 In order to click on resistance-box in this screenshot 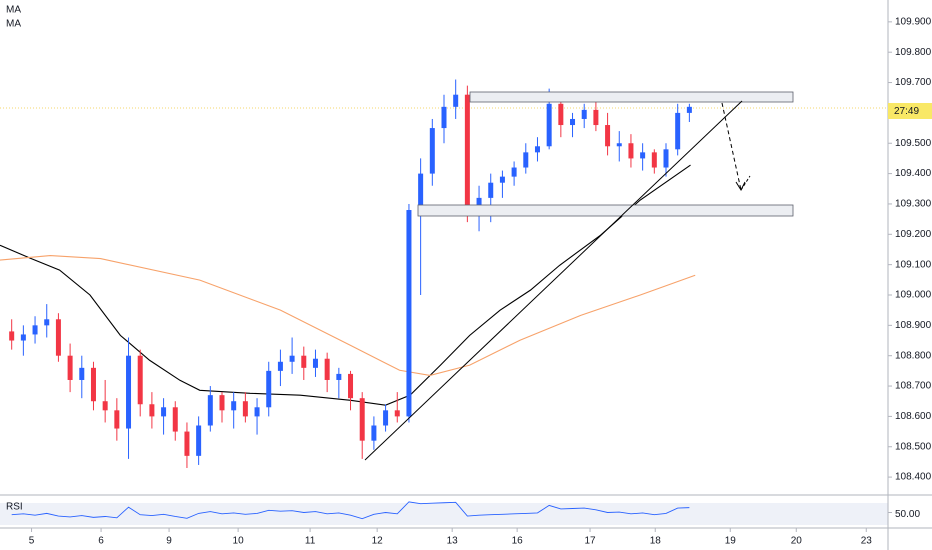, I will do `click(631, 97)`.